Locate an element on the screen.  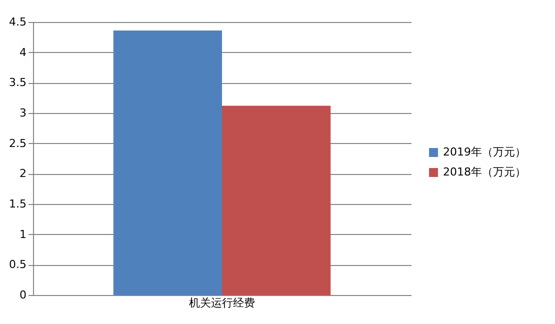
y-tick-label: 4.5 is located at coordinates (17, 22).